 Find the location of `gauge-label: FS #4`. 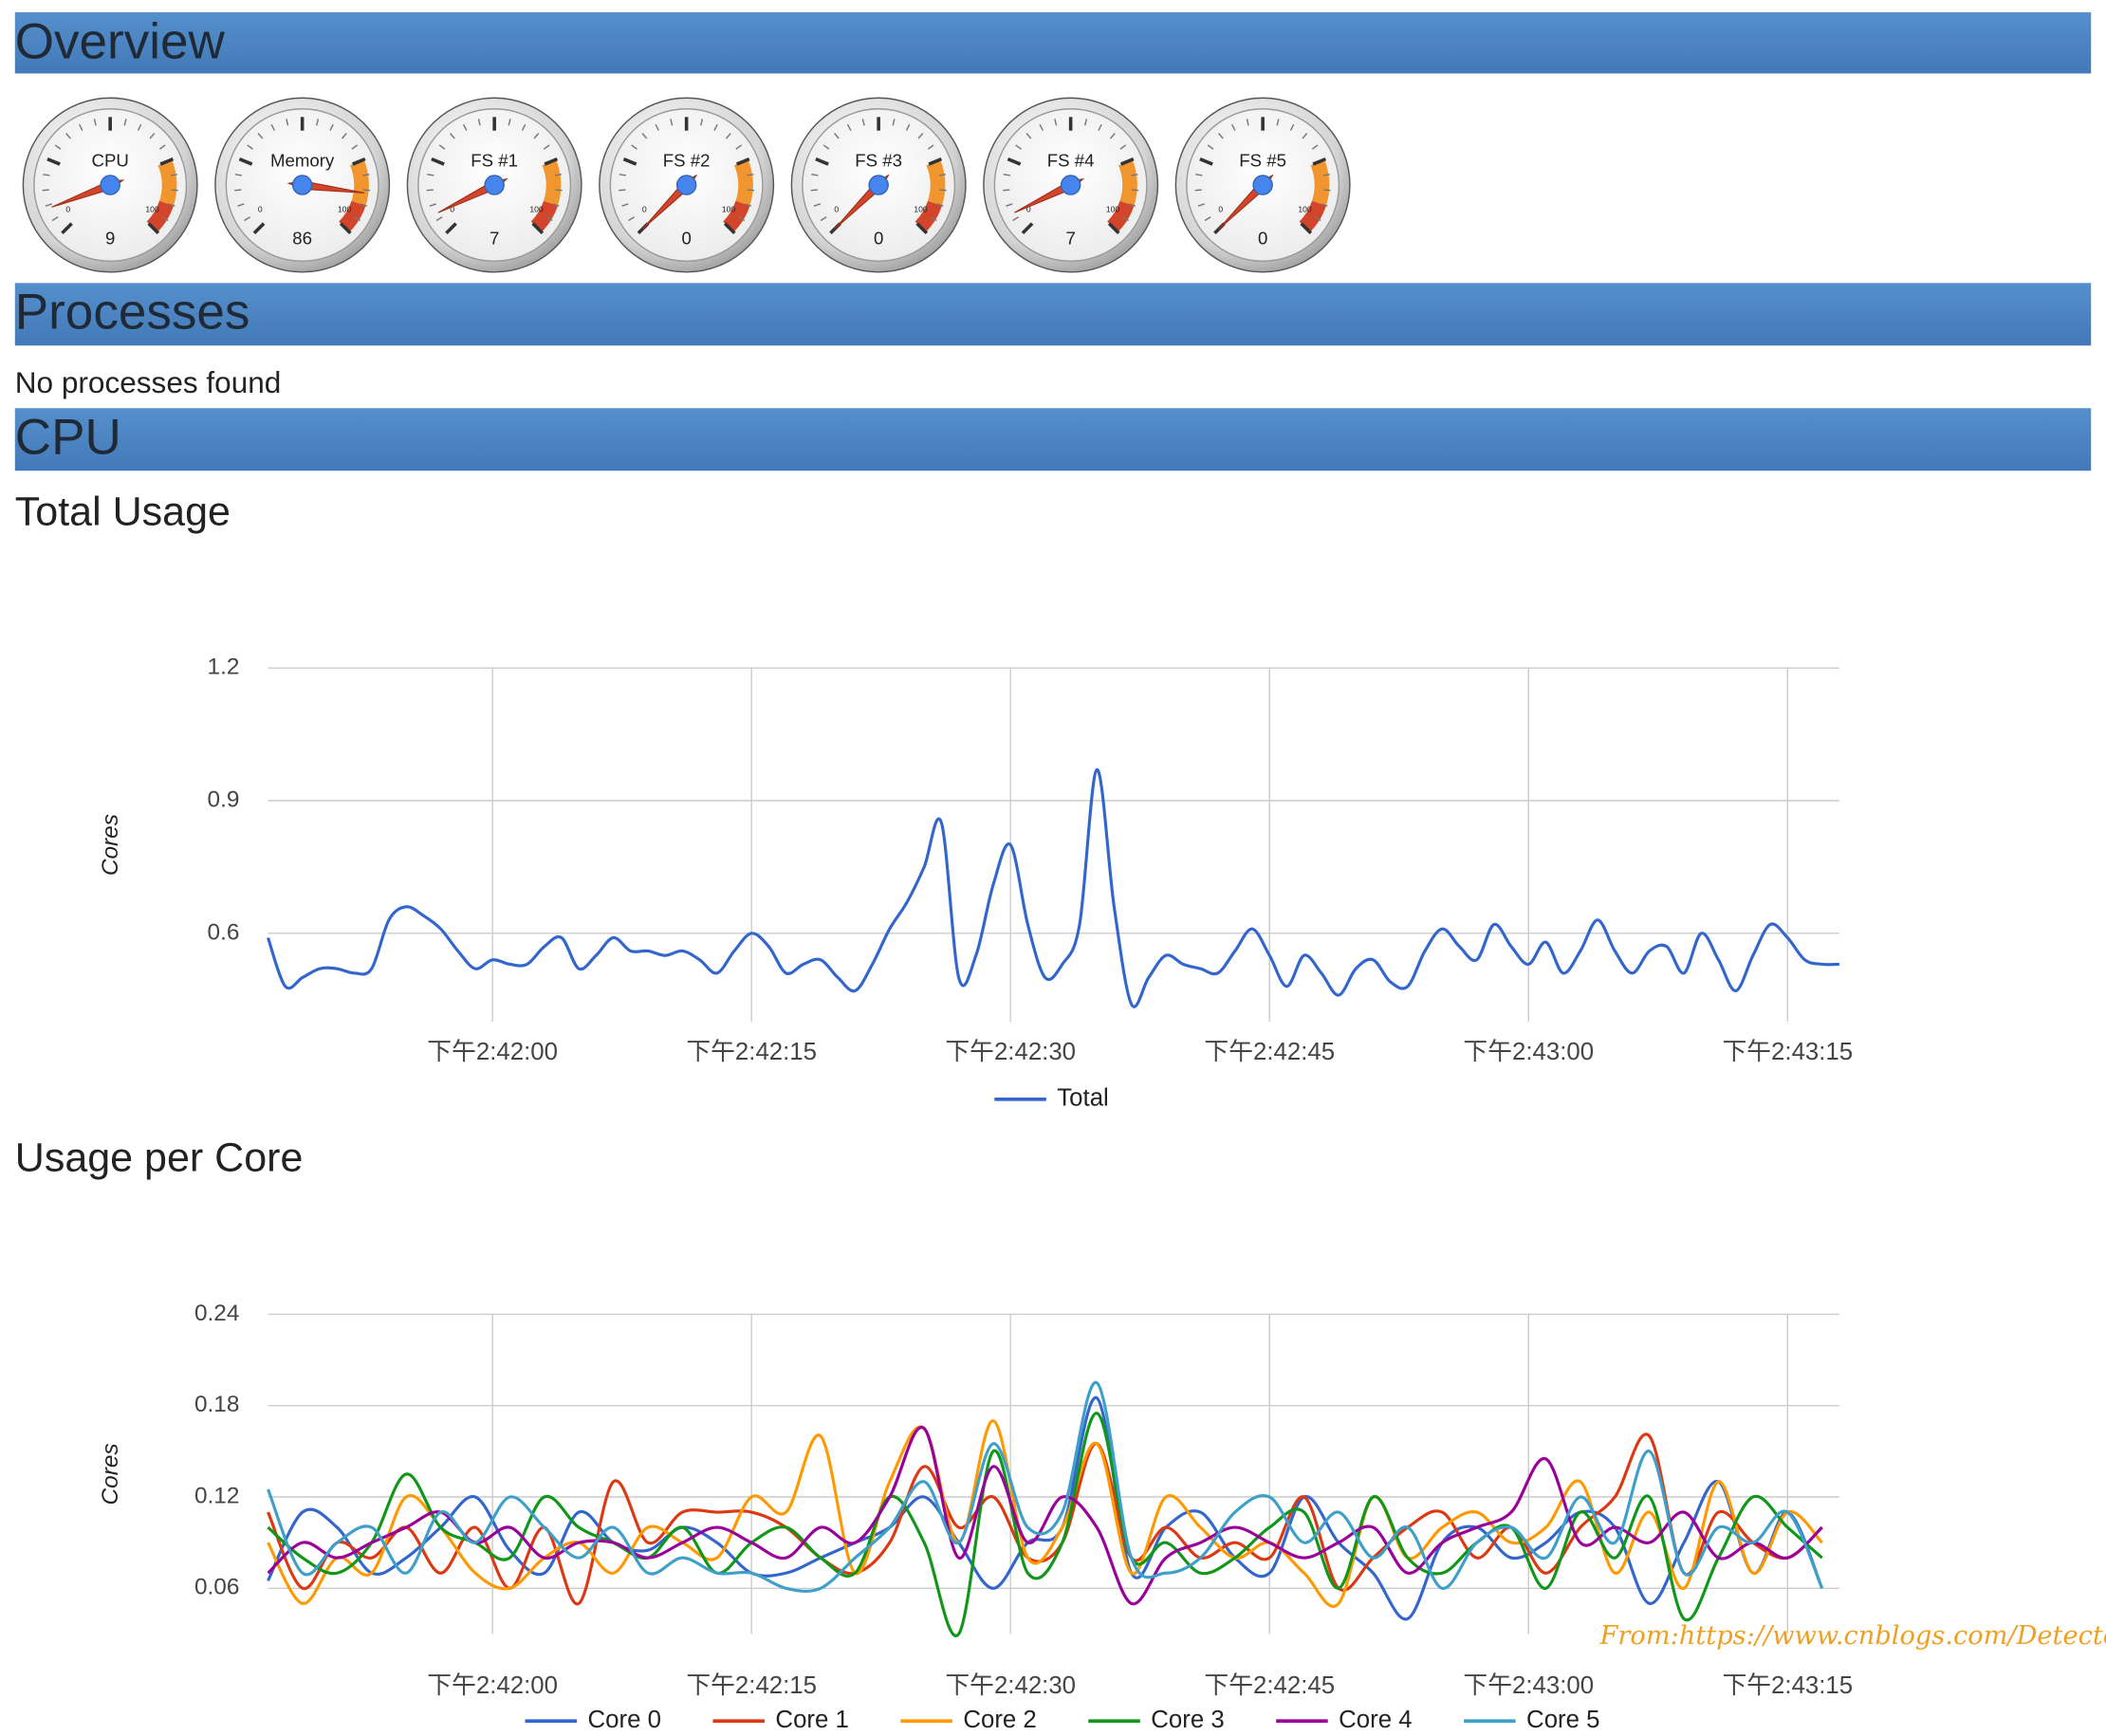

gauge-label: FS #4 is located at coordinates (1071, 161).